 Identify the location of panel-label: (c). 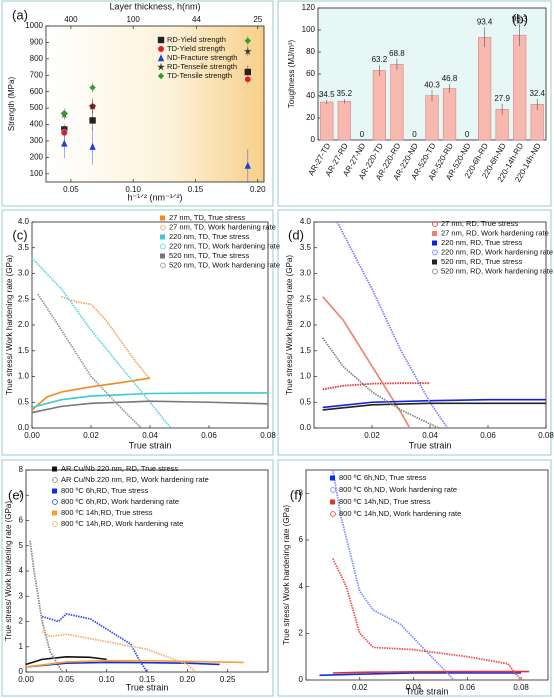
(19, 234).